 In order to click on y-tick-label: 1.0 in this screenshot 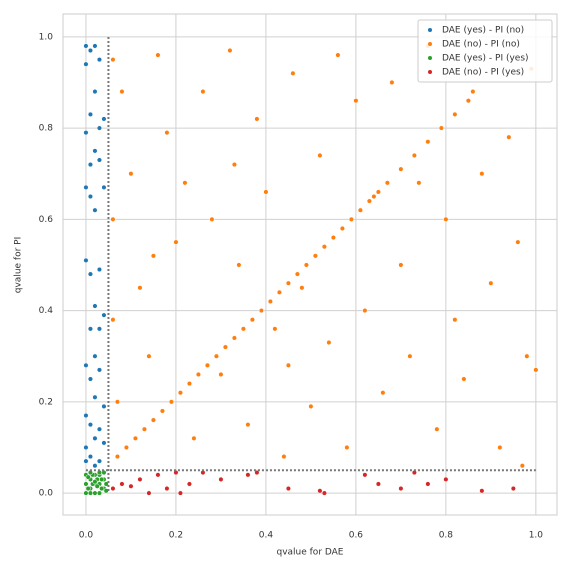, I will do `click(46, 37)`.